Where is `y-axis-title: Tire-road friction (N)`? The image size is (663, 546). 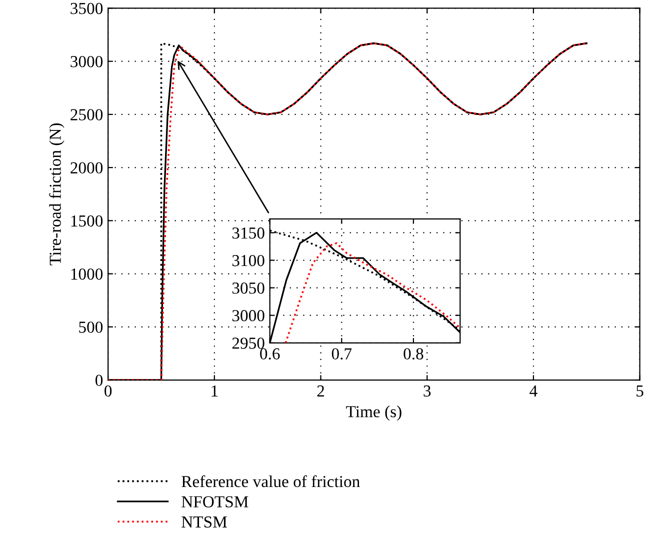 y-axis-title: Tire-road friction (N) is located at coordinates (56, 194).